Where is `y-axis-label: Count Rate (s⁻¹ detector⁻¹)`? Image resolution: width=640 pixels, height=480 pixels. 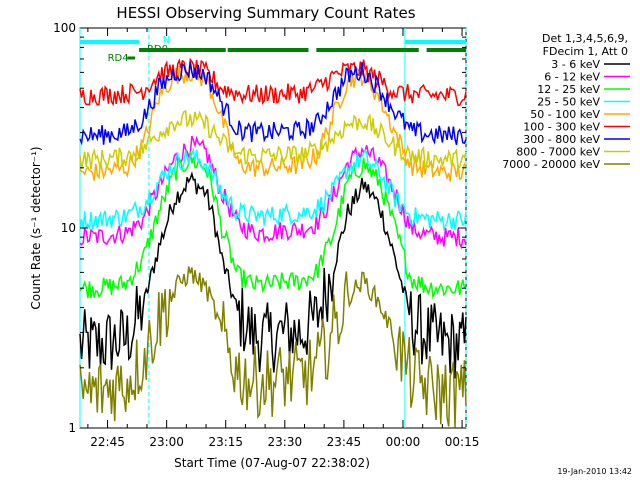
y-axis-label: Count Rate (s⁻¹ detector⁻¹) is located at coordinates (36, 227).